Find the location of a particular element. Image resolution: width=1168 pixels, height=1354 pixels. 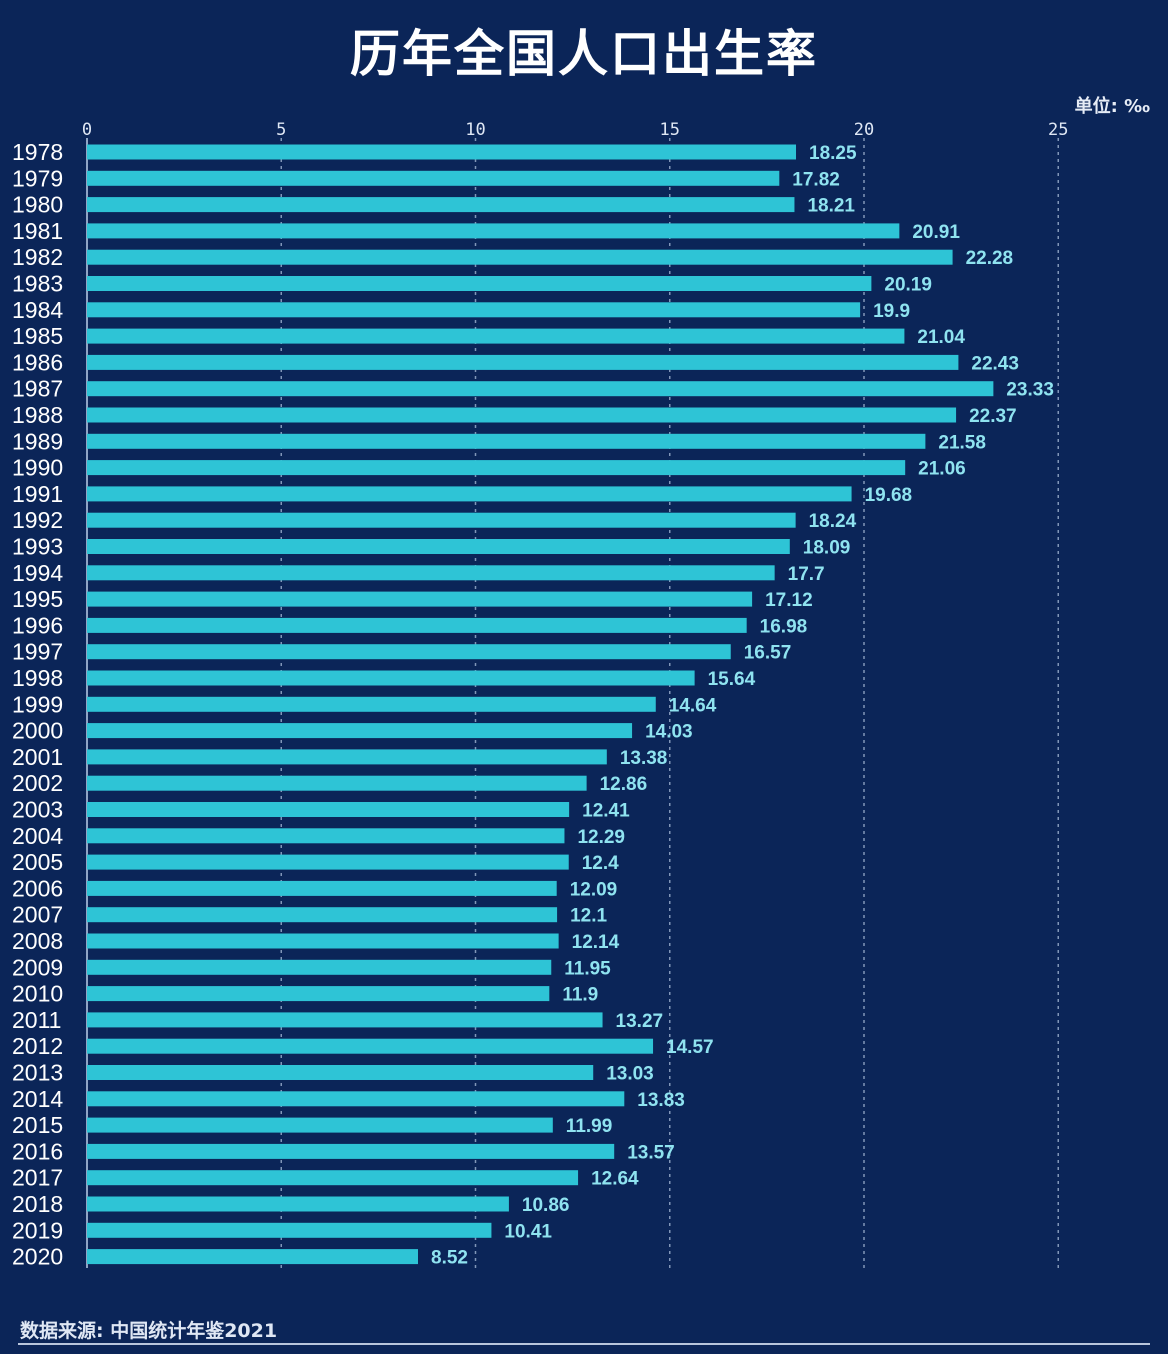

value-label: 12.86 is located at coordinates (624, 784).